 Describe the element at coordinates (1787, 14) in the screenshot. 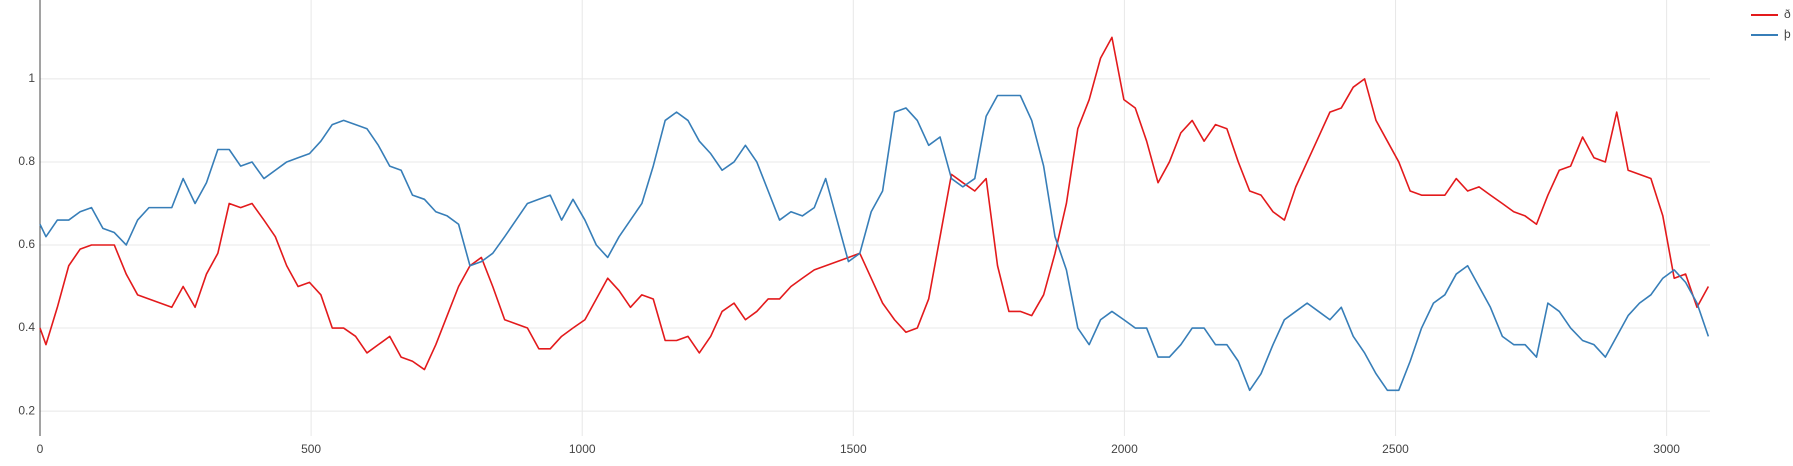

I see `legend-label: ð` at that location.